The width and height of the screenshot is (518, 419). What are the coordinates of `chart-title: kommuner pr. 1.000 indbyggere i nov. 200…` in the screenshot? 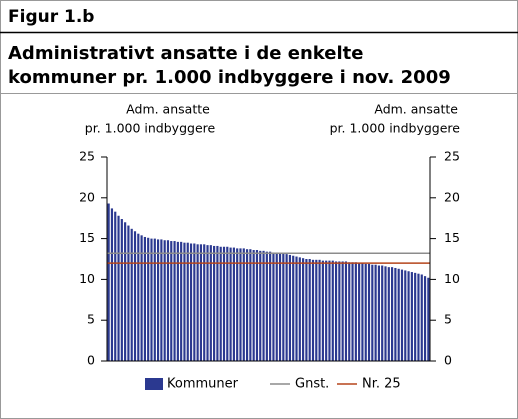 It's located at (229, 77).